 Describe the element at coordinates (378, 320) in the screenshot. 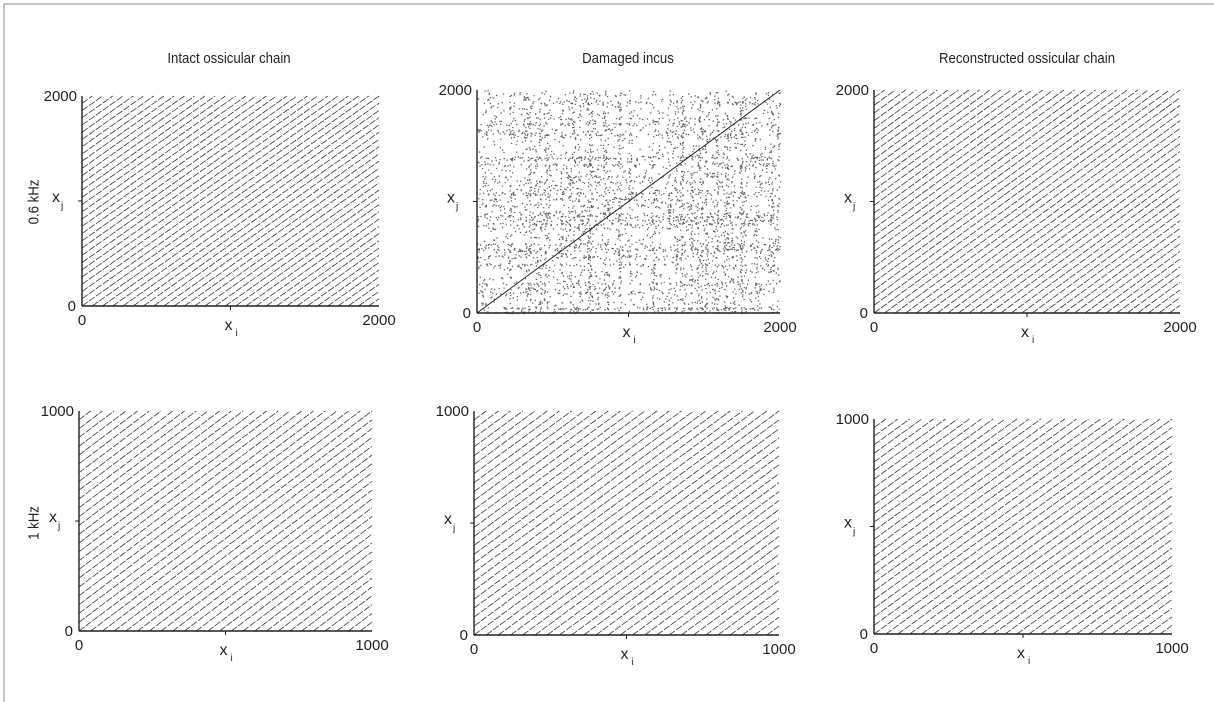

I see `x-tick-label: 2000` at that location.